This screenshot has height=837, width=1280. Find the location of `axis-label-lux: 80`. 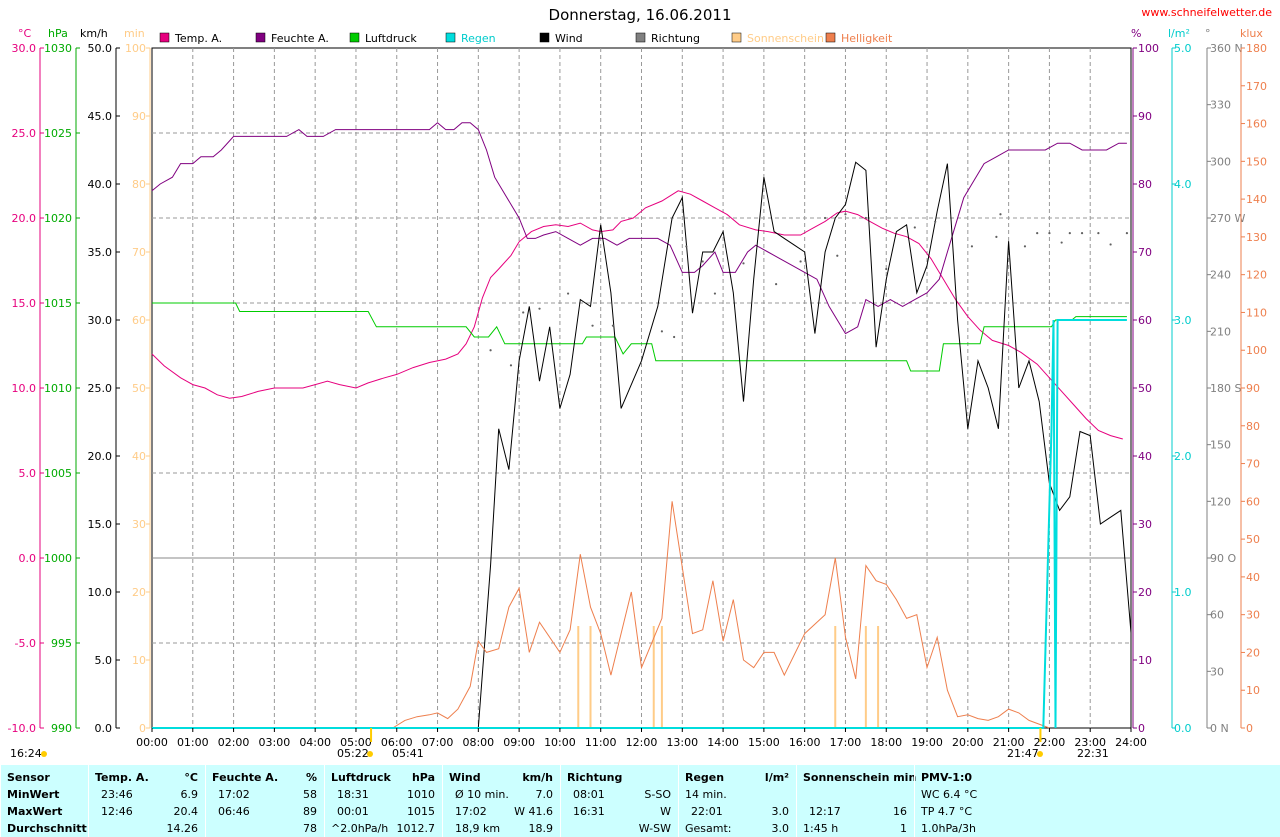

axis-label-lux: 80 is located at coordinates (1253, 426).